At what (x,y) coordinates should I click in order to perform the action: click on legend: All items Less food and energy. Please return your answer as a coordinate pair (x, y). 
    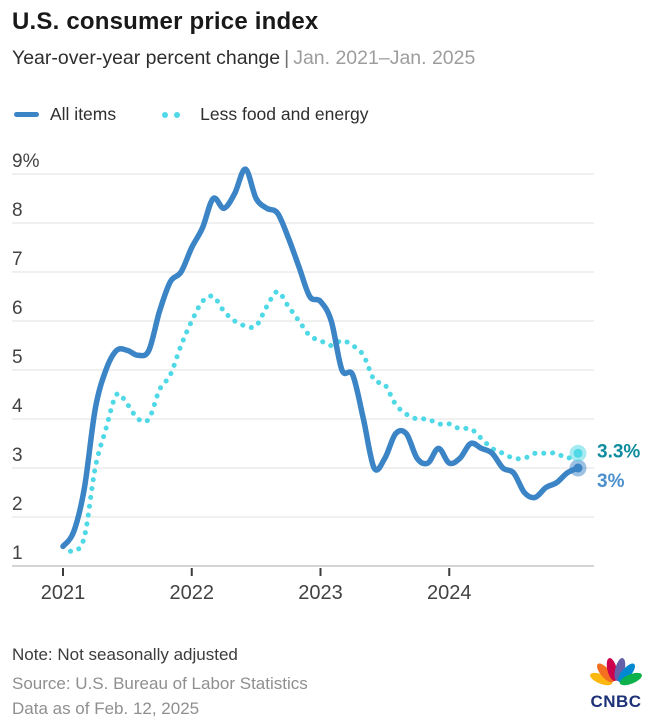
    Looking at the image, I should click on (191, 114).